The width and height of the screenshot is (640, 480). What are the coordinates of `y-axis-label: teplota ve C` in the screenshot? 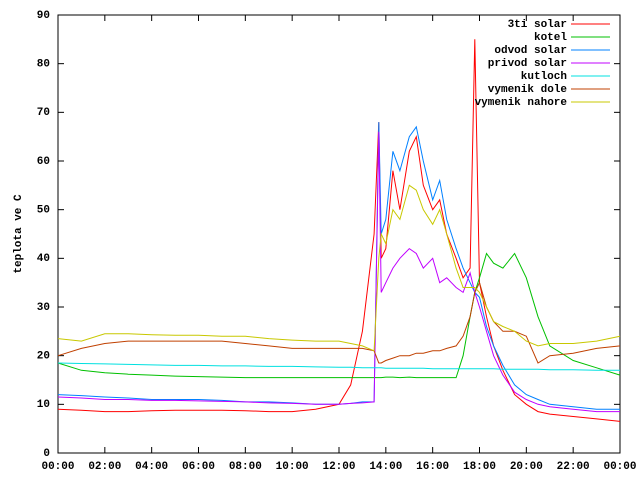 It's located at (19, 234).